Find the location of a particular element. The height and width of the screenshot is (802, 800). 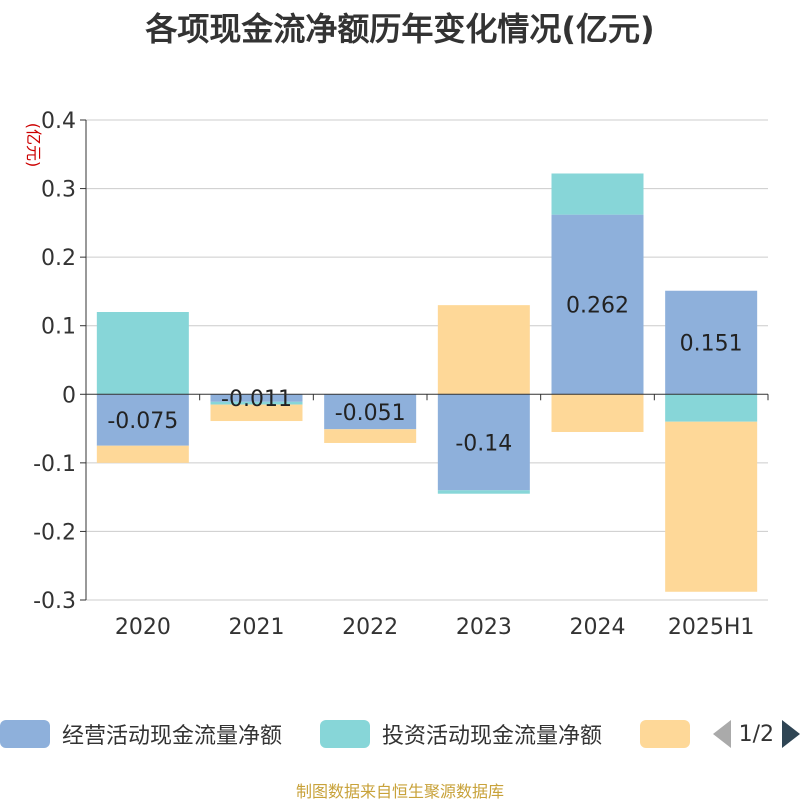

legend-pager: 1/2 is located at coordinates (756, 734).